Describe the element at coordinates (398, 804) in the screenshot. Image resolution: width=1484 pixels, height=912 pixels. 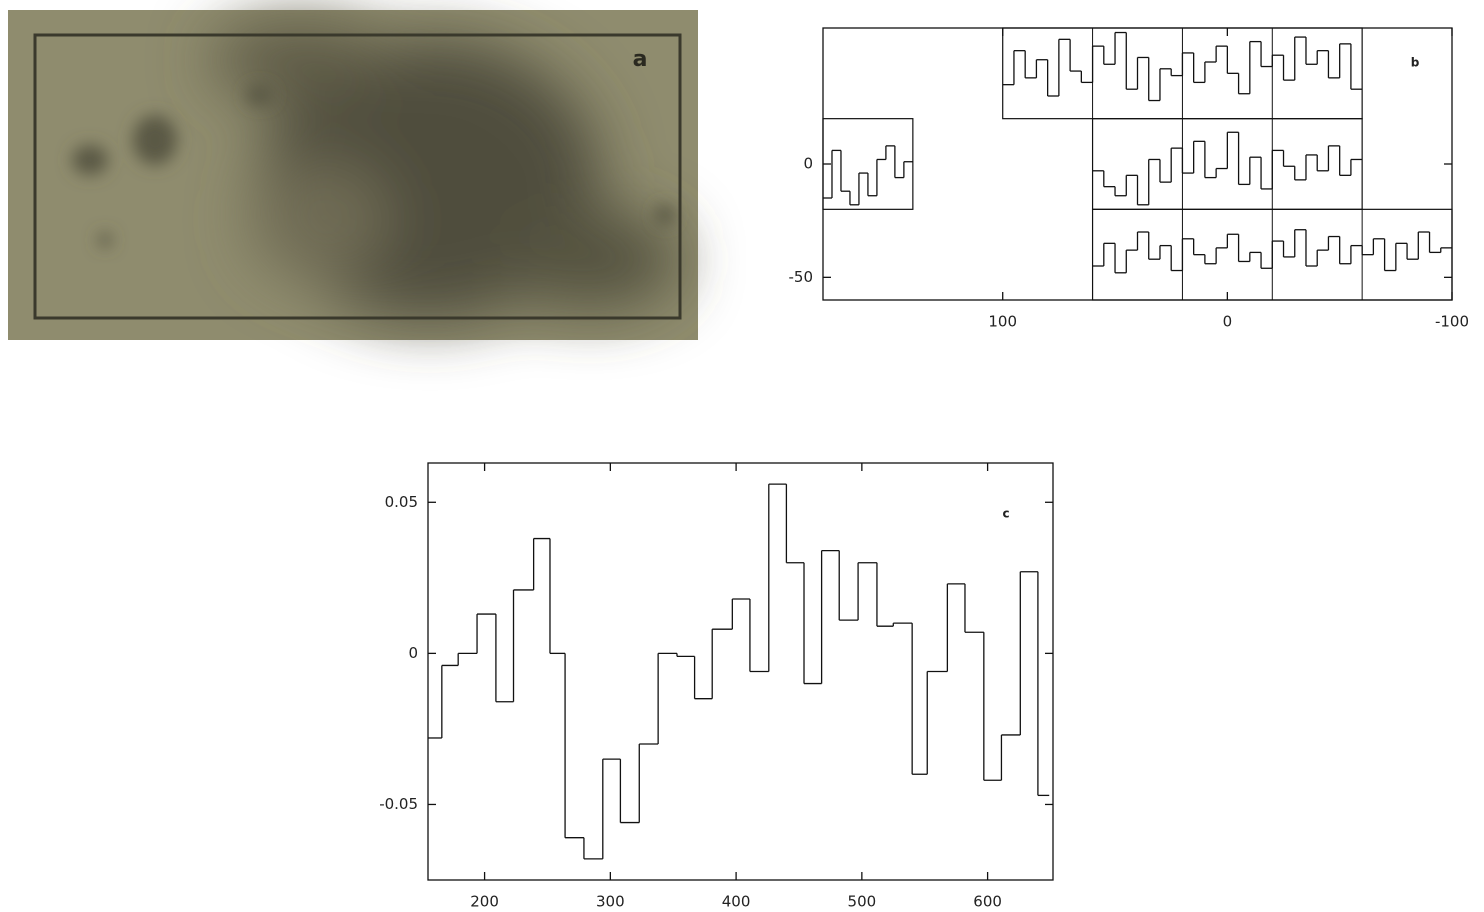
I see `y-tick-label: -0.05` at that location.